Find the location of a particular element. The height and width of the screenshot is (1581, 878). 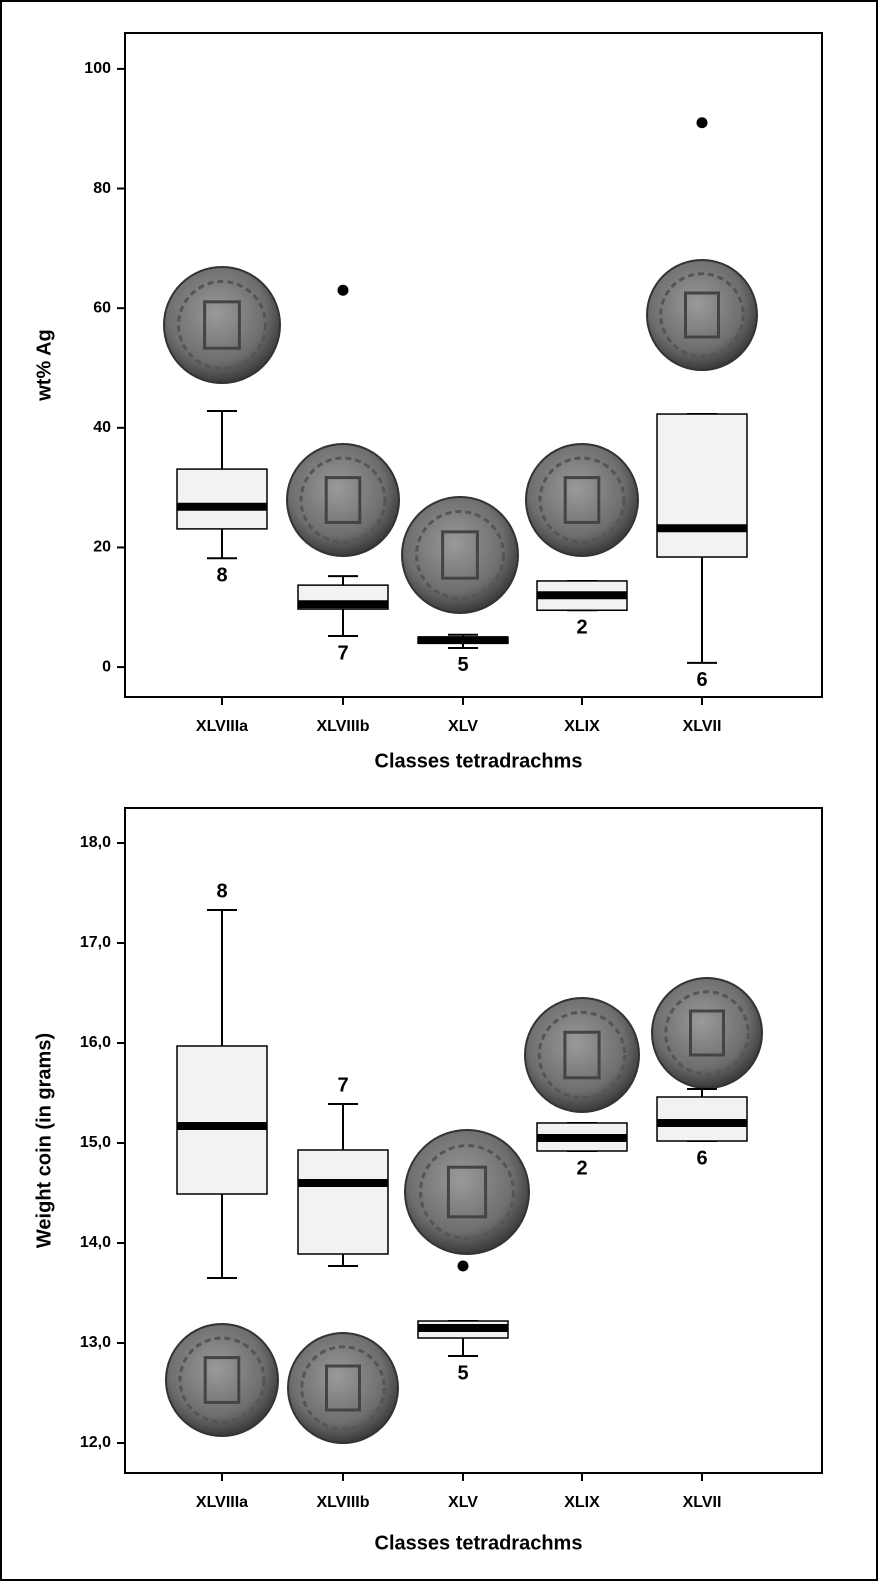

y-tick-label: 16,0 is located at coordinates (95, 1042).